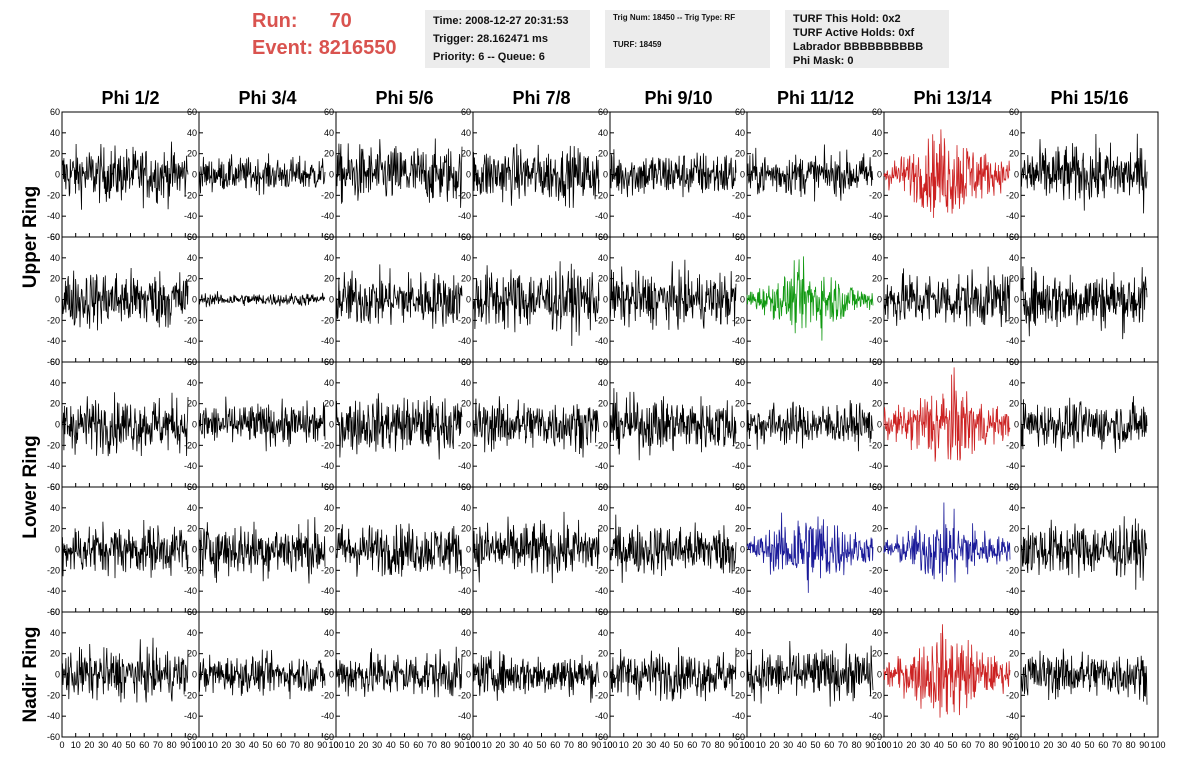 The height and width of the screenshot is (772, 1196). What do you see at coordinates (815, 98) in the screenshot?
I see `phi-column-label: Phi 11/12` at bounding box center [815, 98].